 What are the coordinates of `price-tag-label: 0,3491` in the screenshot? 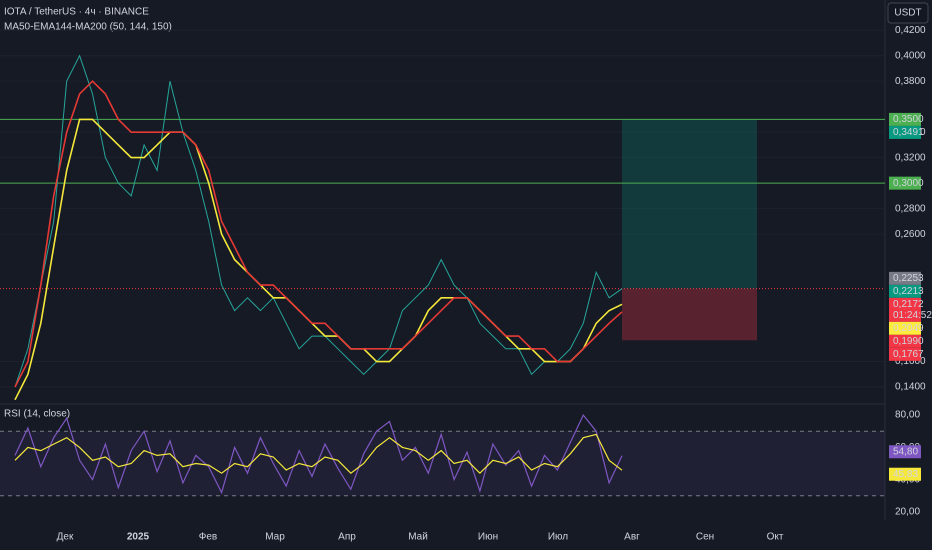 It's located at (908, 132).